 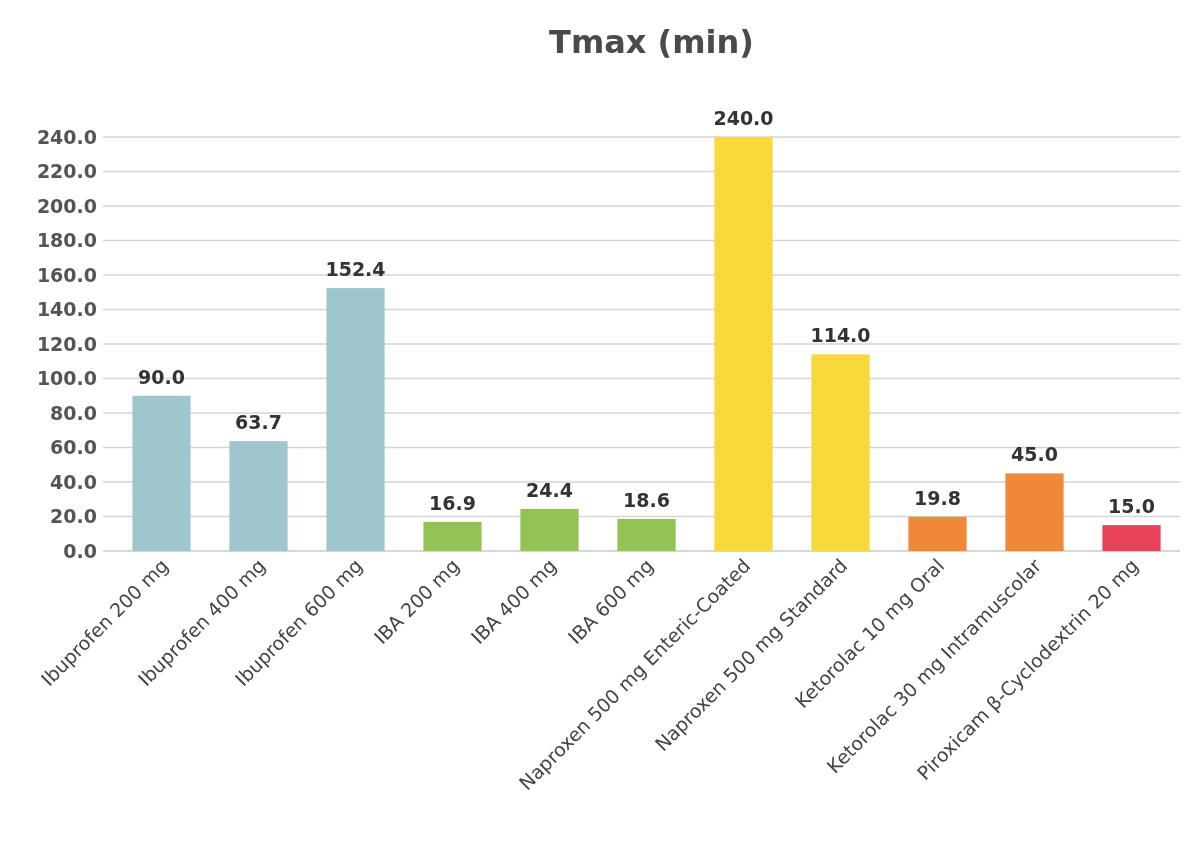 I want to click on x-tick-label: IBA 200 mg, so click(x=416, y=601).